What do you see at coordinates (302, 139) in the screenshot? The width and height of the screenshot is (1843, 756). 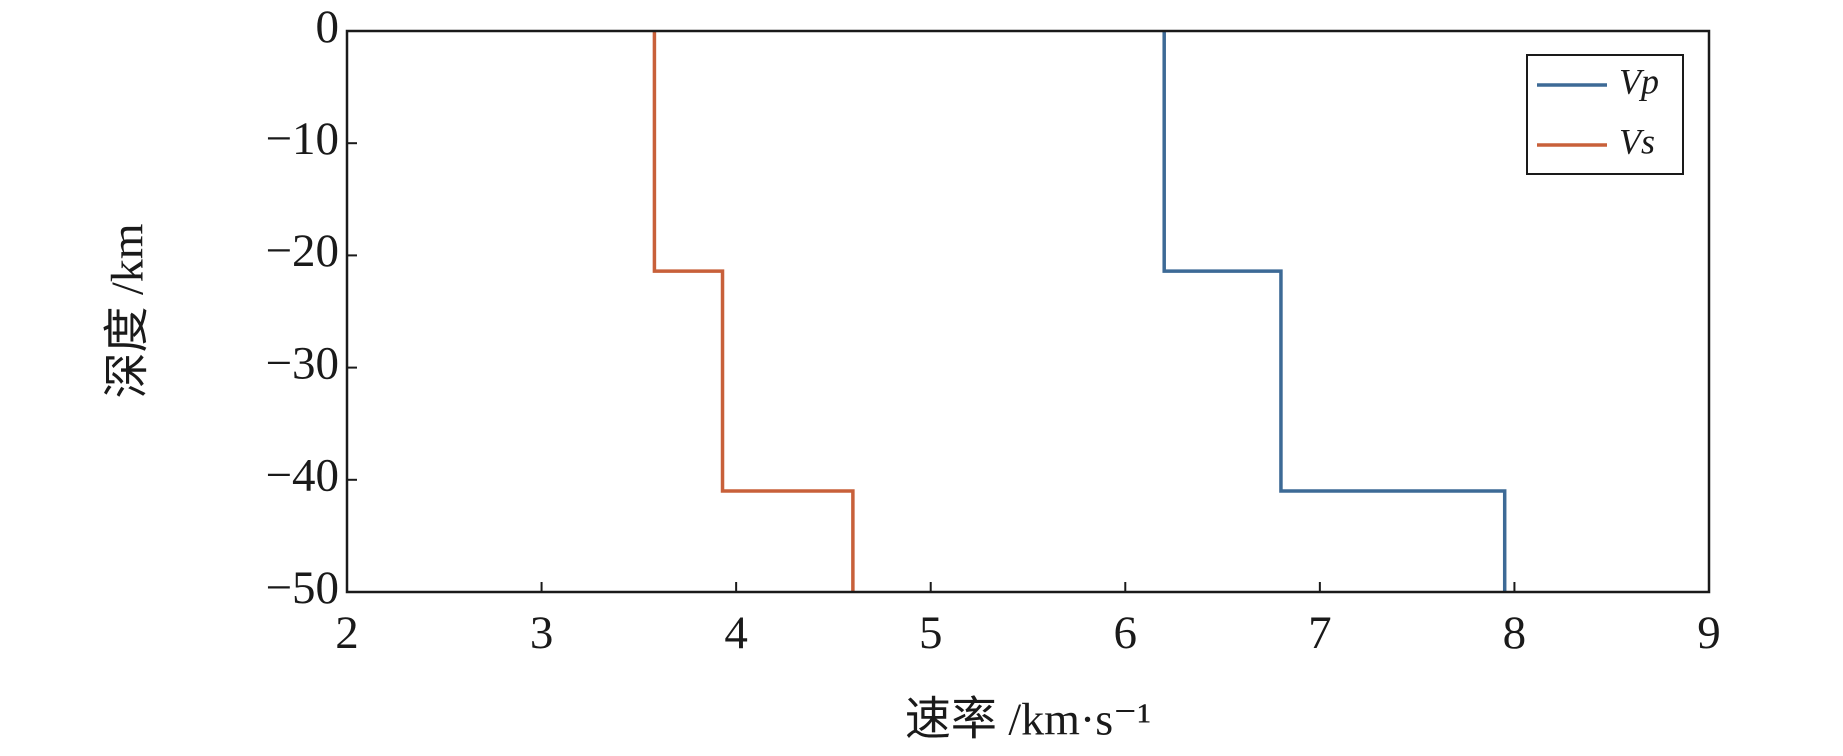 I see `y-tick-label: −10` at bounding box center [302, 139].